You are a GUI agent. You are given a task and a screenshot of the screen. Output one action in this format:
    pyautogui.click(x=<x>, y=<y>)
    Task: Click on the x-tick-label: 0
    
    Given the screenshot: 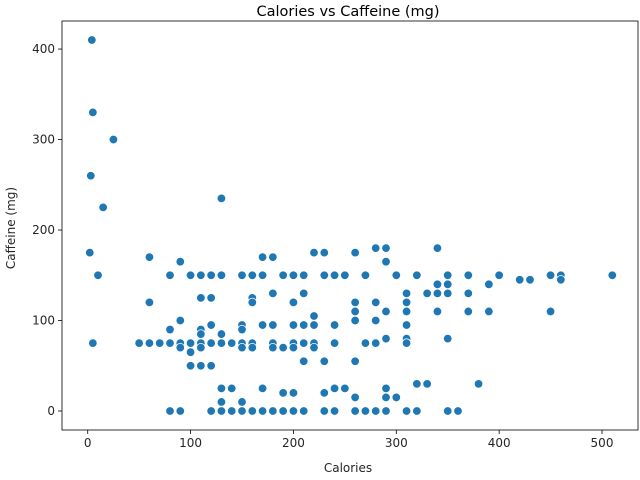 What is the action you would take?
    pyautogui.click(x=88, y=443)
    